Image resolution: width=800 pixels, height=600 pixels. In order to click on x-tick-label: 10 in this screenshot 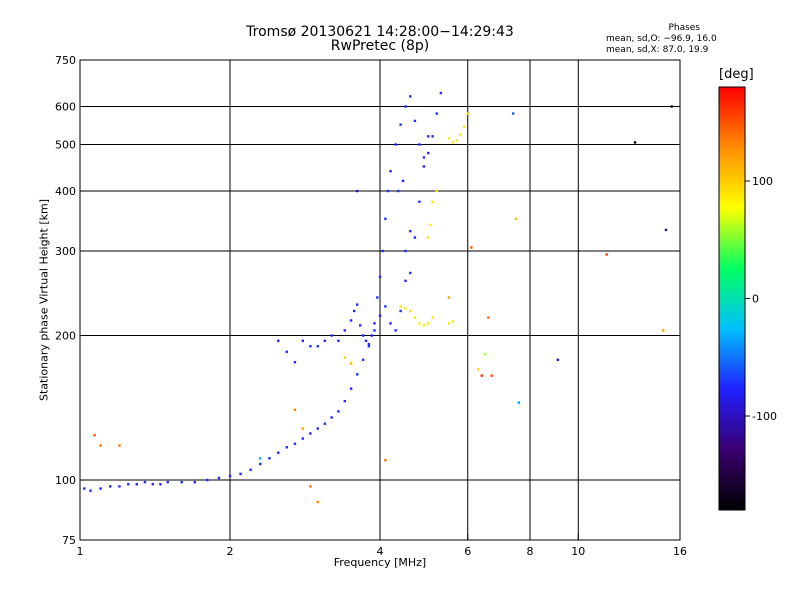, I will do `click(578, 551)`.